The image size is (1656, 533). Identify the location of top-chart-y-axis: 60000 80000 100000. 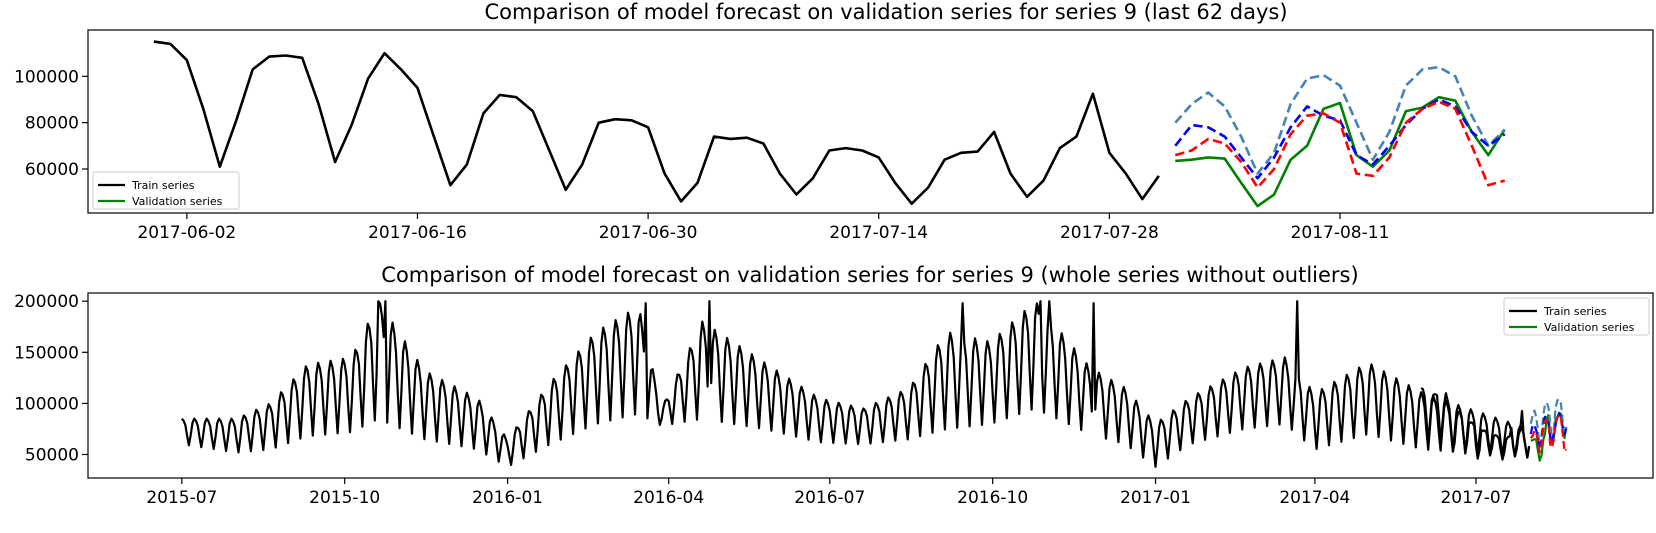
(51, 123).